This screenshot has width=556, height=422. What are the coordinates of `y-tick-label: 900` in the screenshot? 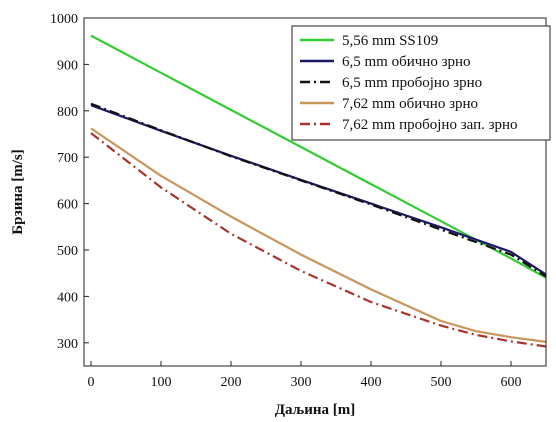 It's located at (67, 65).